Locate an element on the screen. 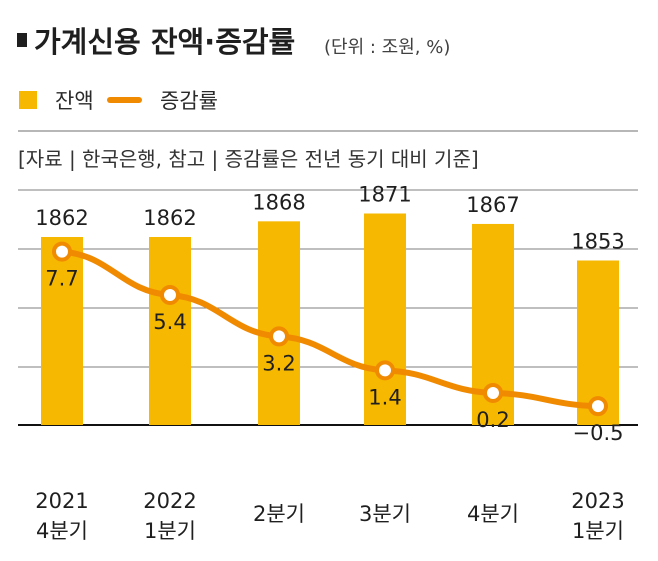  legend-bar-swatch is located at coordinates (28, 100).